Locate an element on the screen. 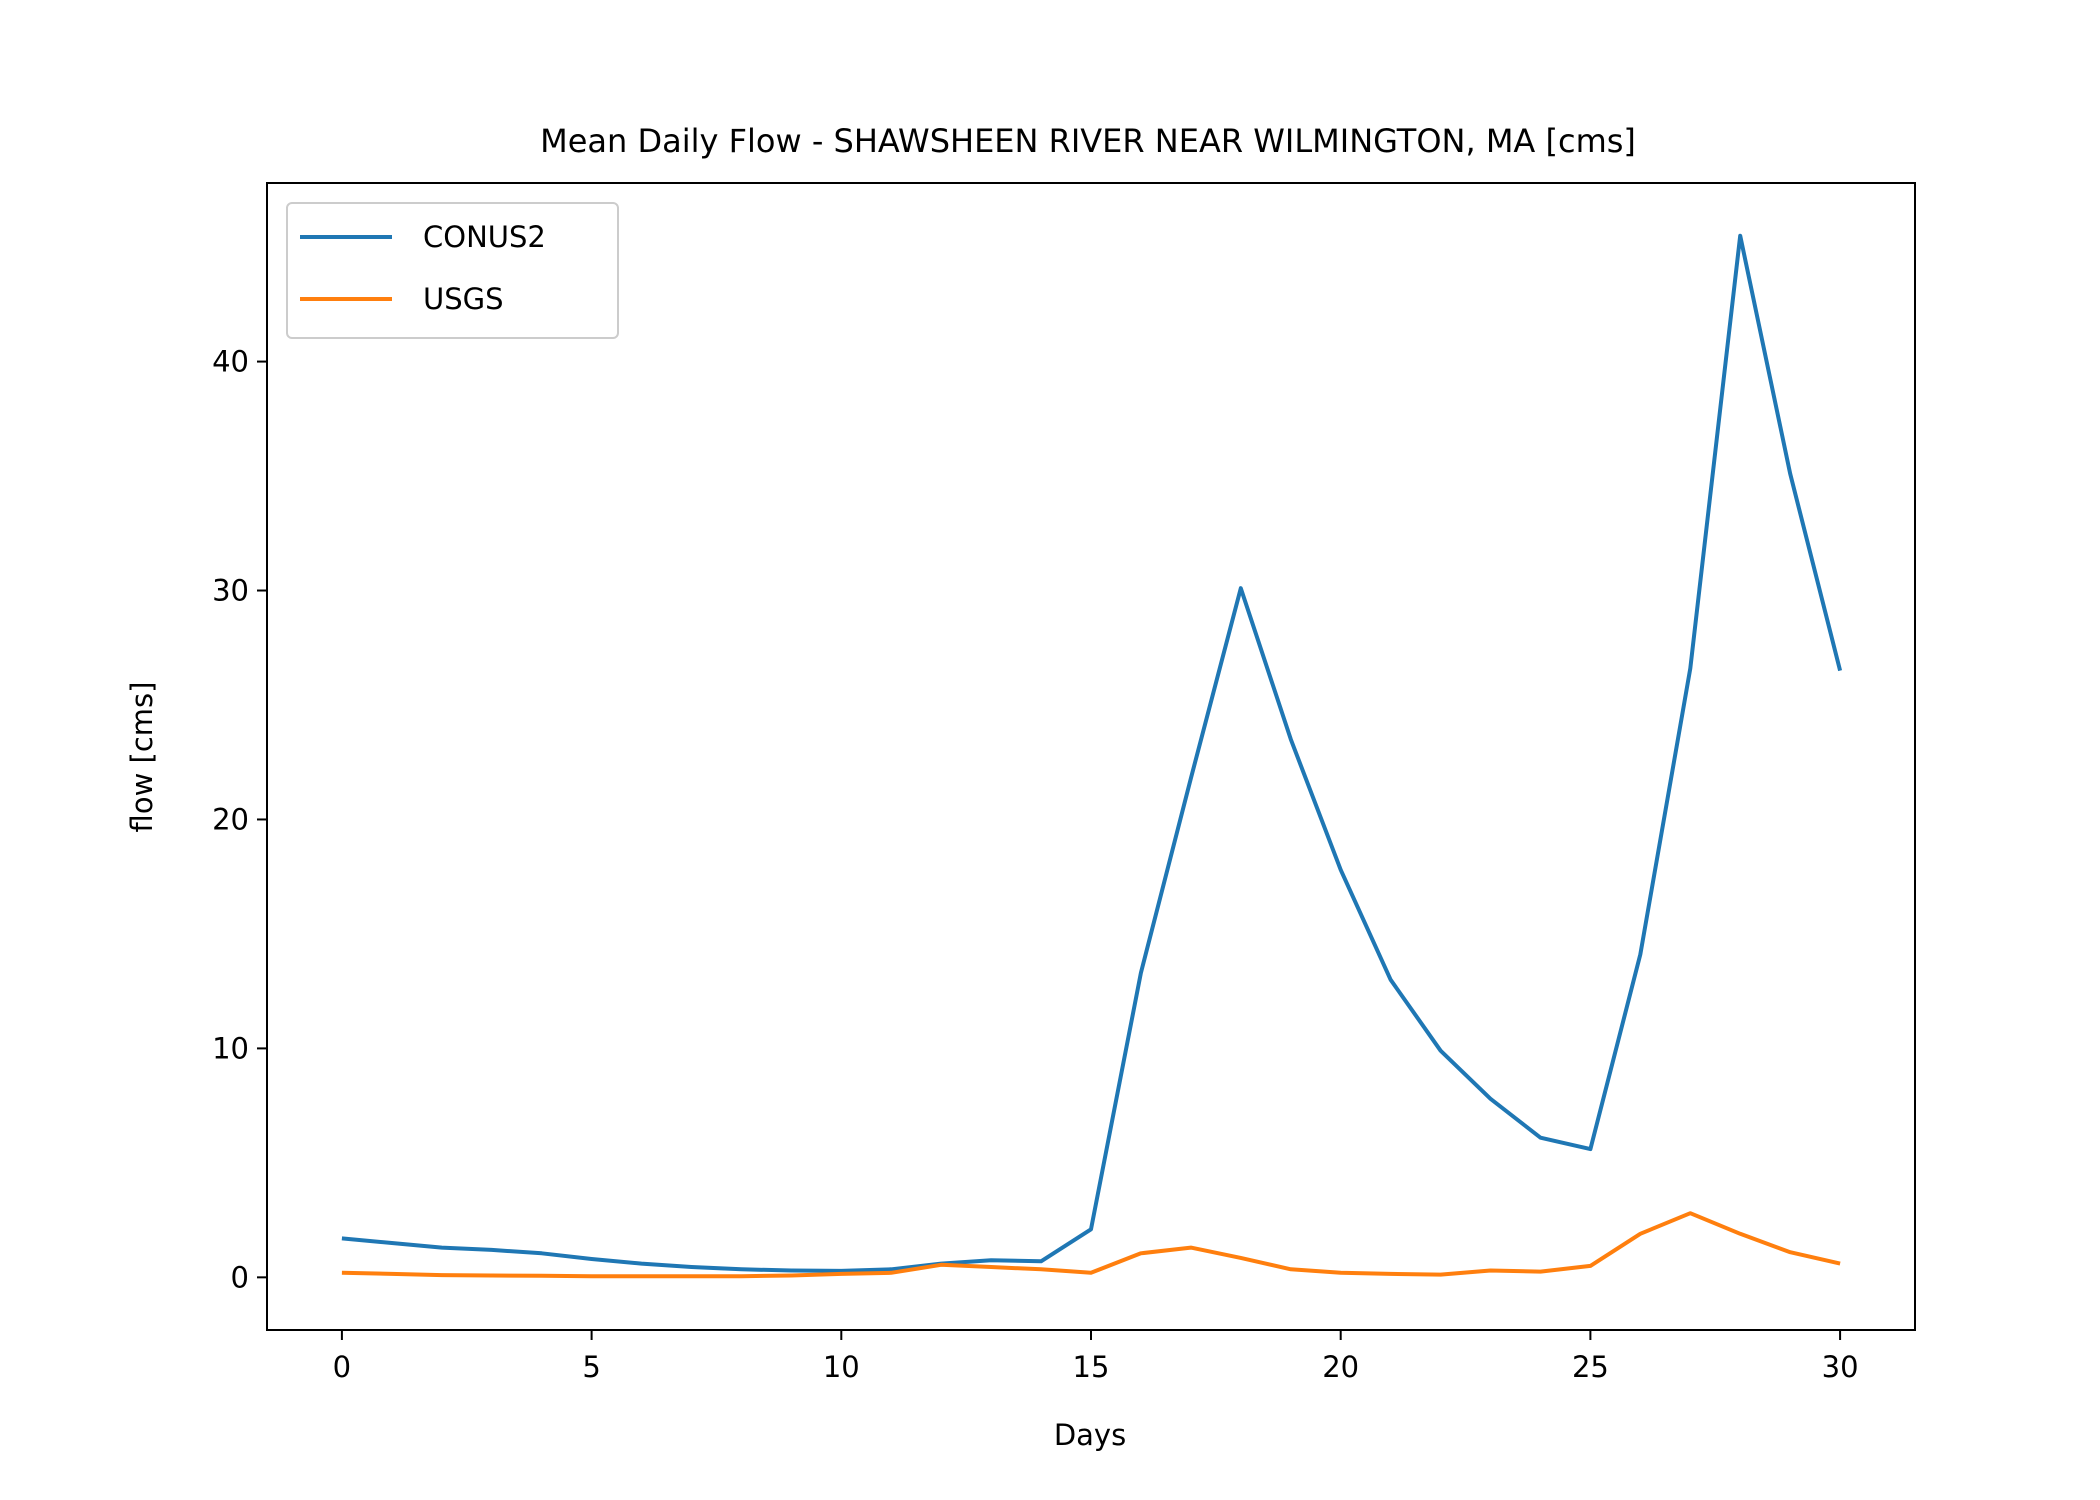 The height and width of the screenshot is (1500, 2100). x-tick-label: 0 is located at coordinates (342, 1367).